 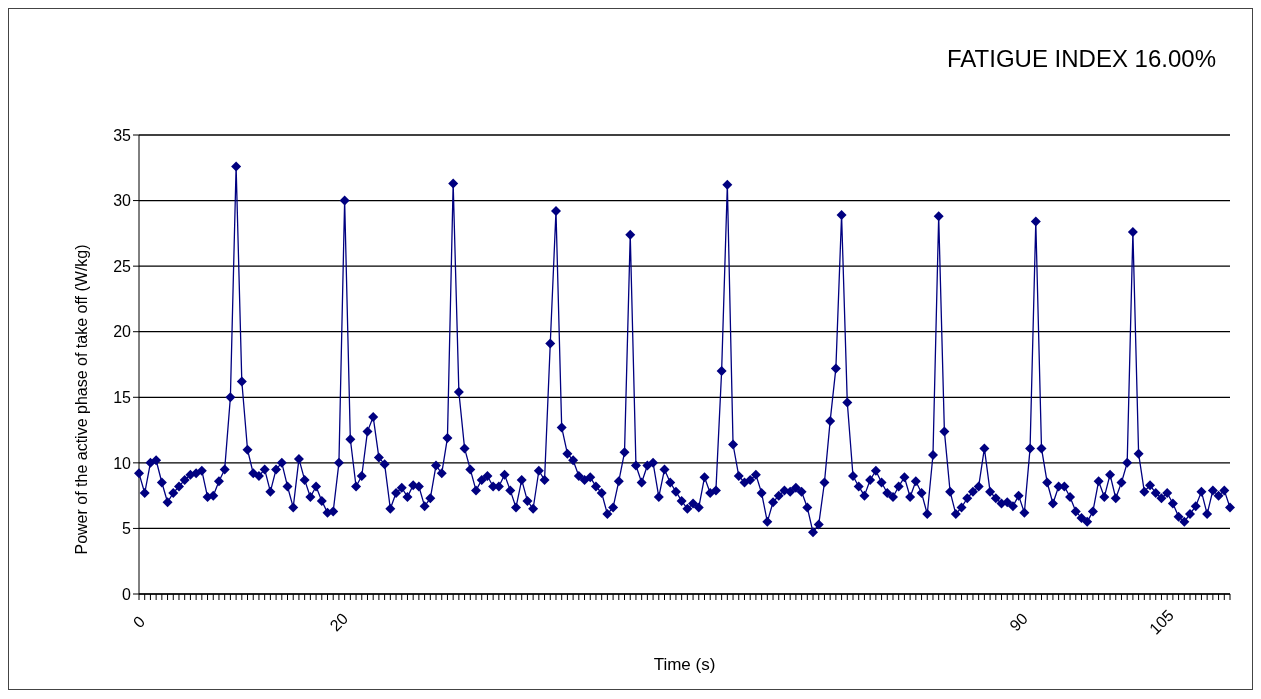 What do you see at coordinates (127, 594) in the screenshot?
I see `y-tick-label: 0` at bounding box center [127, 594].